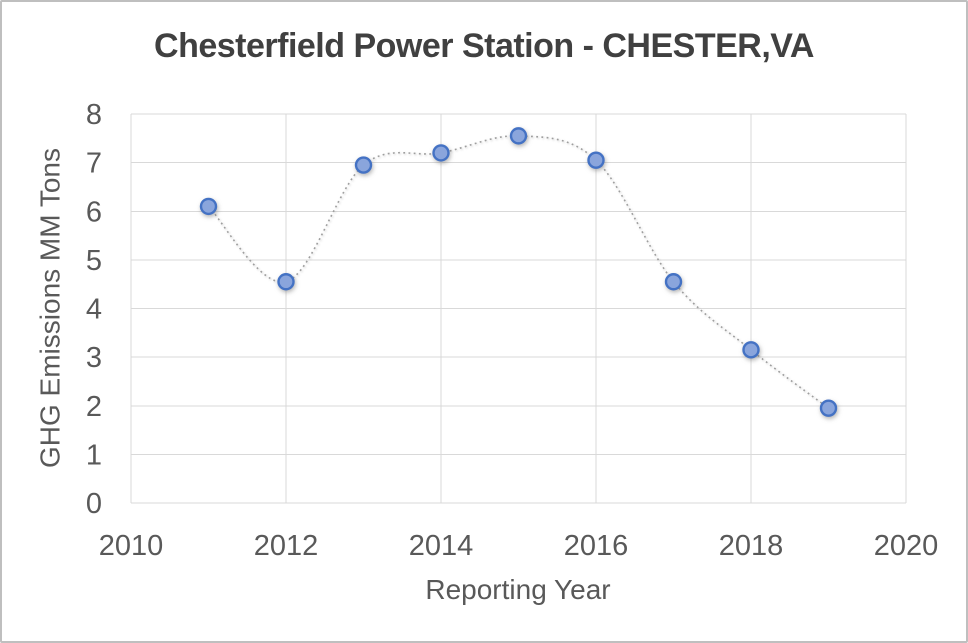  I want to click on svg-text: 3, so click(94, 358).